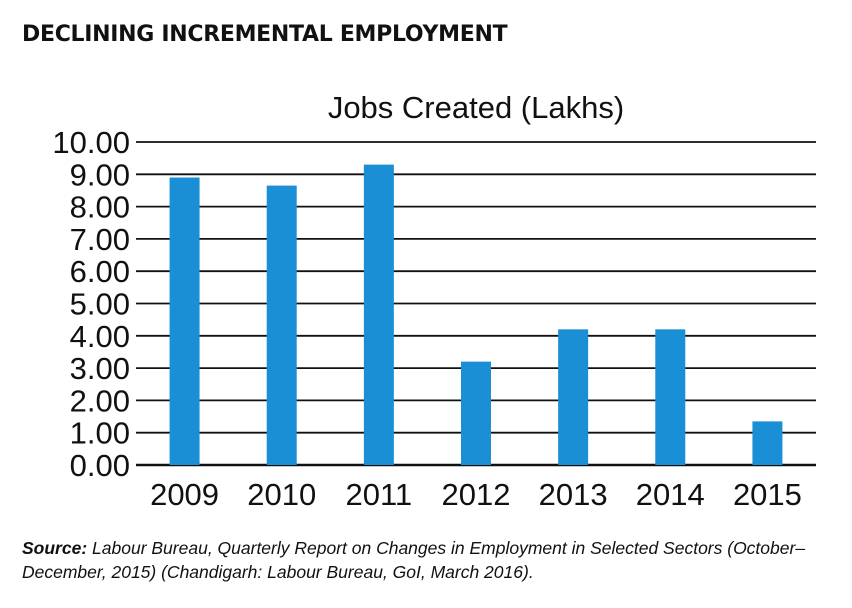 This screenshot has height=608, width=852. Describe the element at coordinates (281, 325) in the screenshot. I see `bar-2010` at that location.